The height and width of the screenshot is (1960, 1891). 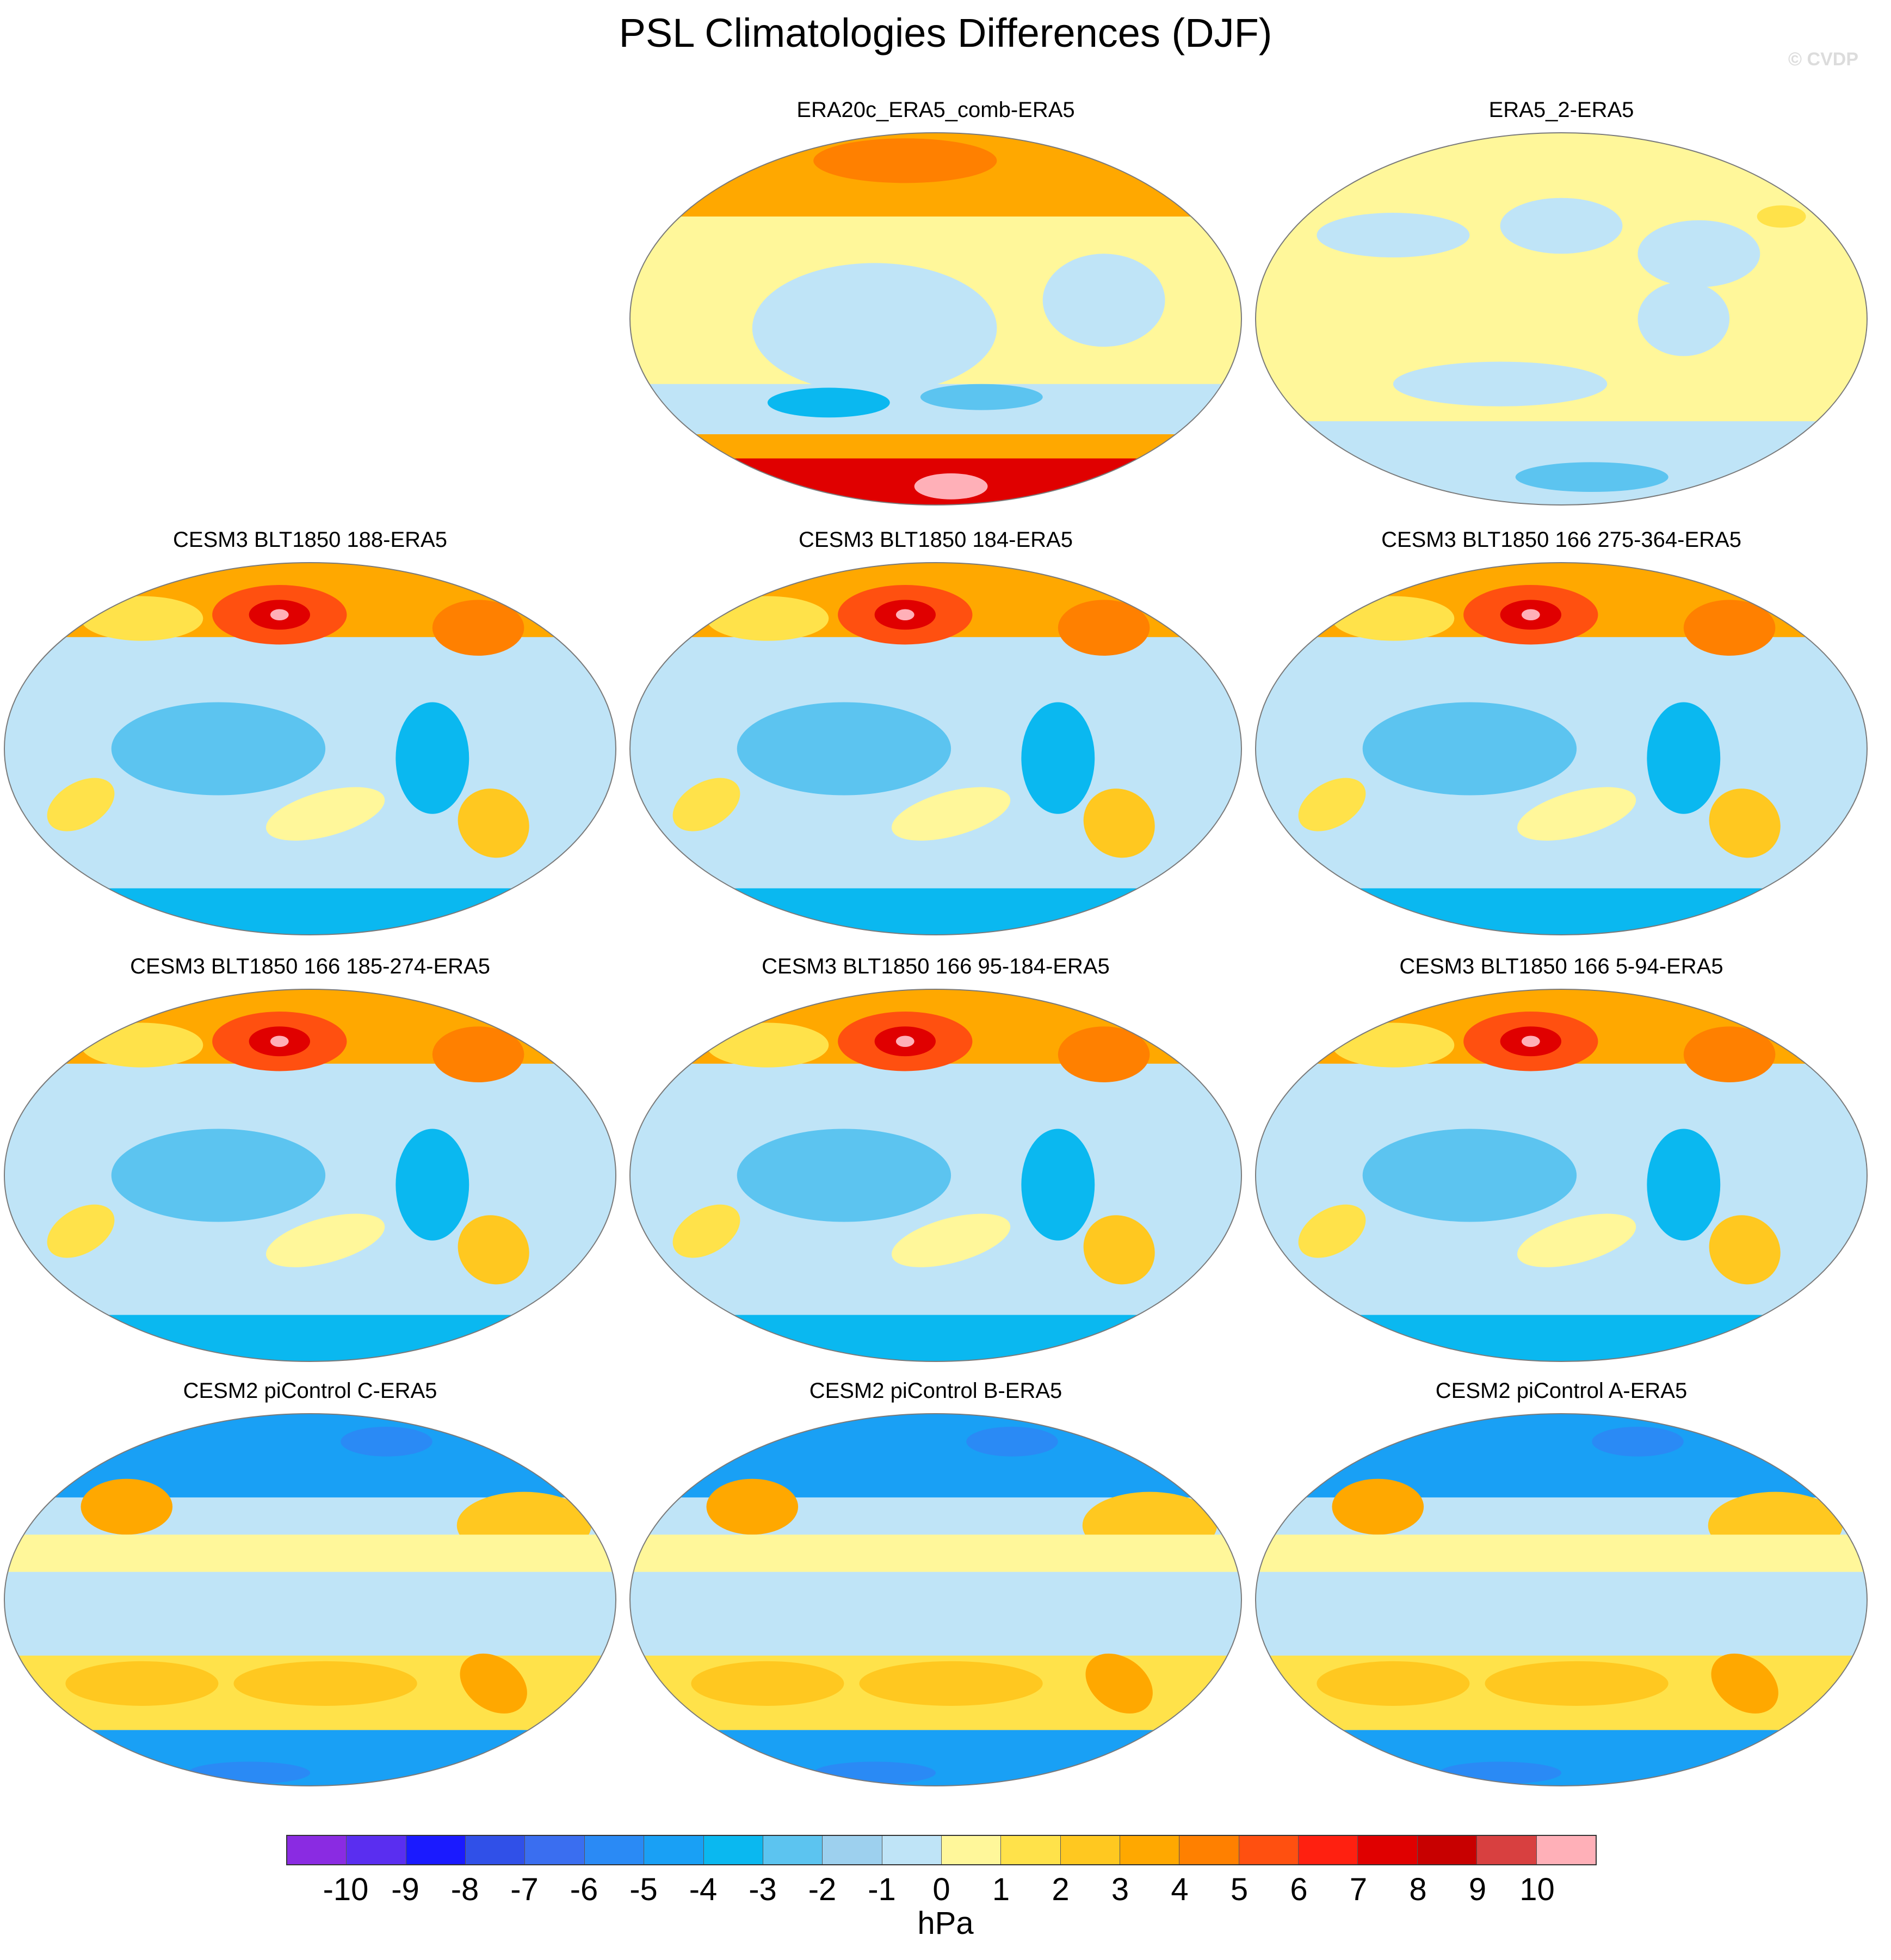 I want to click on map-panel-blt184: CESM3 BLT1850 184-ERA5, so click(x=936, y=733).